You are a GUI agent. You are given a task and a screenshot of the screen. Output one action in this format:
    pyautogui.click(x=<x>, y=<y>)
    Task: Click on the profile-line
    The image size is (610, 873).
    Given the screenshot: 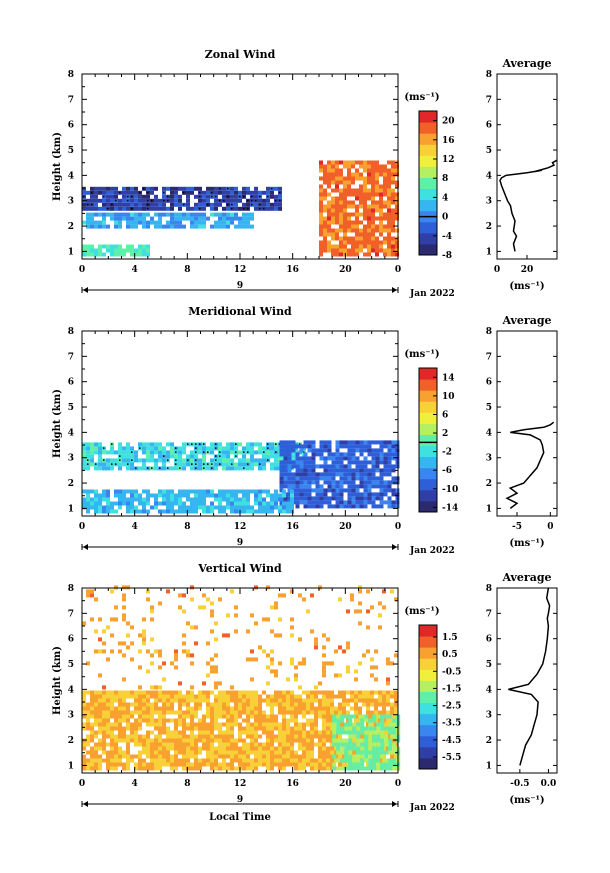 What is the action you would take?
    pyautogui.click(x=529, y=676)
    